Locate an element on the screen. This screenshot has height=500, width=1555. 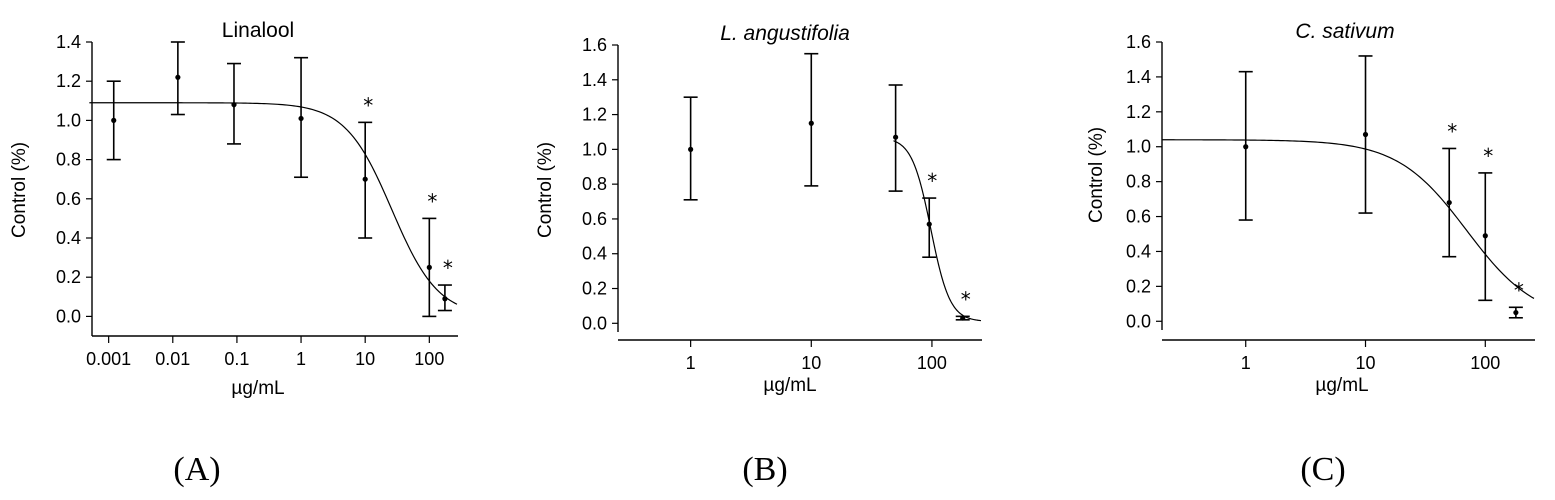
x-tick-label: 0.01 is located at coordinates (172, 359).